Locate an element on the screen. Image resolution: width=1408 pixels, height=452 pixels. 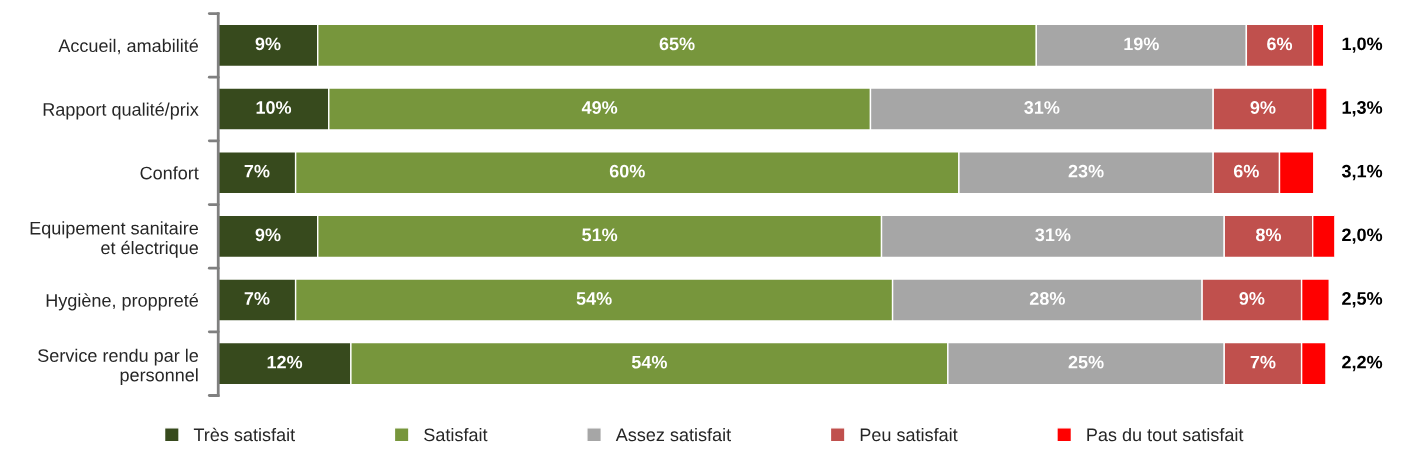
y-tick-label: Hygiène, proppreté is located at coordinates (122, 302).